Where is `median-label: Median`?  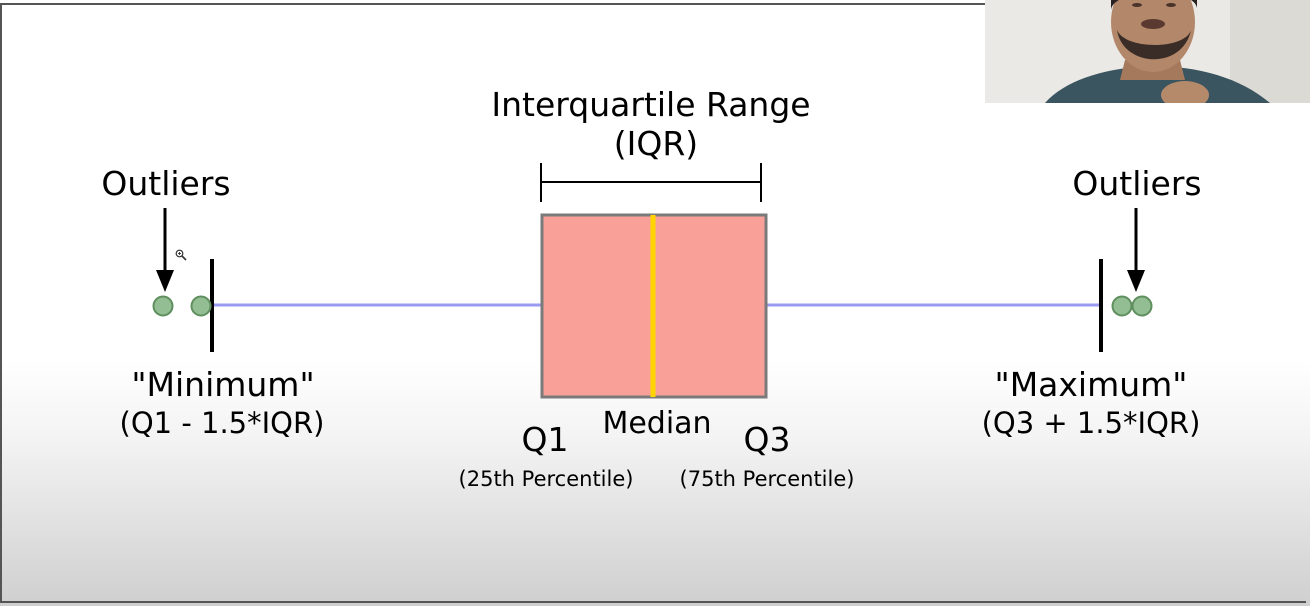
median-label: Median is located at coordinates (656, 423).